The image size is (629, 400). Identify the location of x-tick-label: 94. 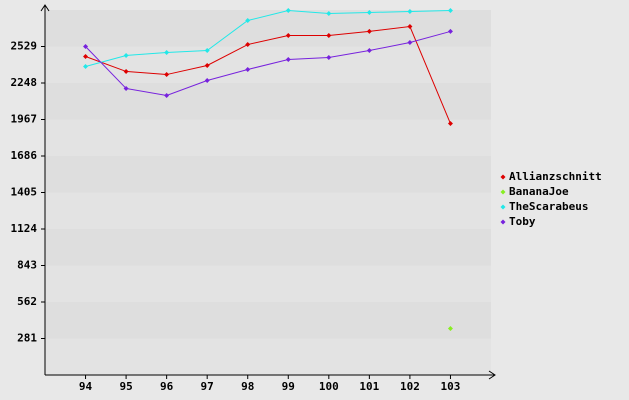
(86, 386).